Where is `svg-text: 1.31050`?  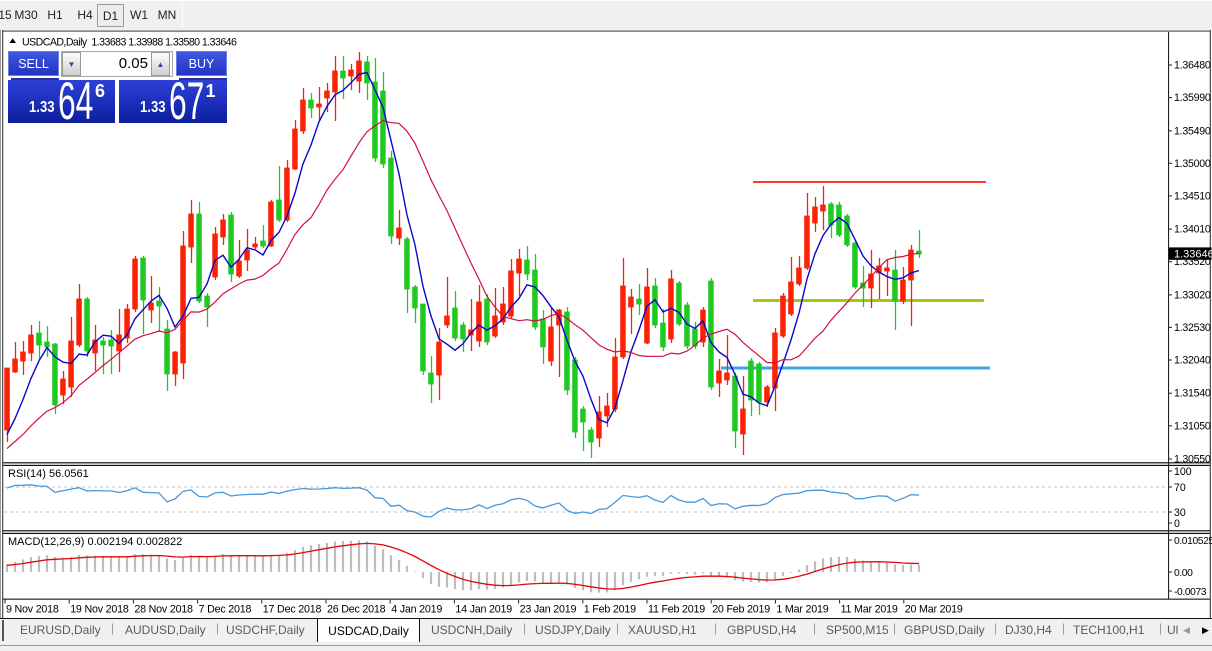
svg-text: 1.31050 is located at coordinates (1192, 426).